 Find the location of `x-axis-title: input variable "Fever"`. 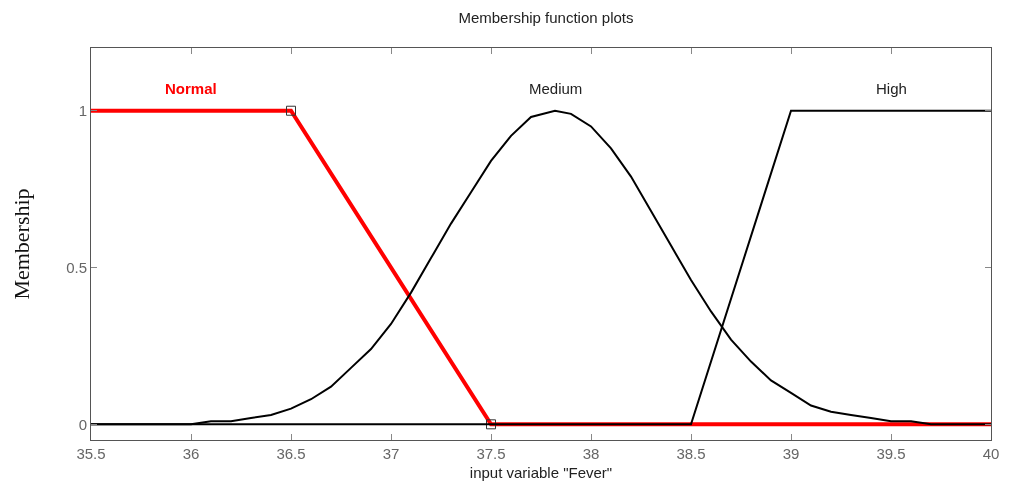

x-axis-title: input variable "Fever" is located at coordinates (541, 472).